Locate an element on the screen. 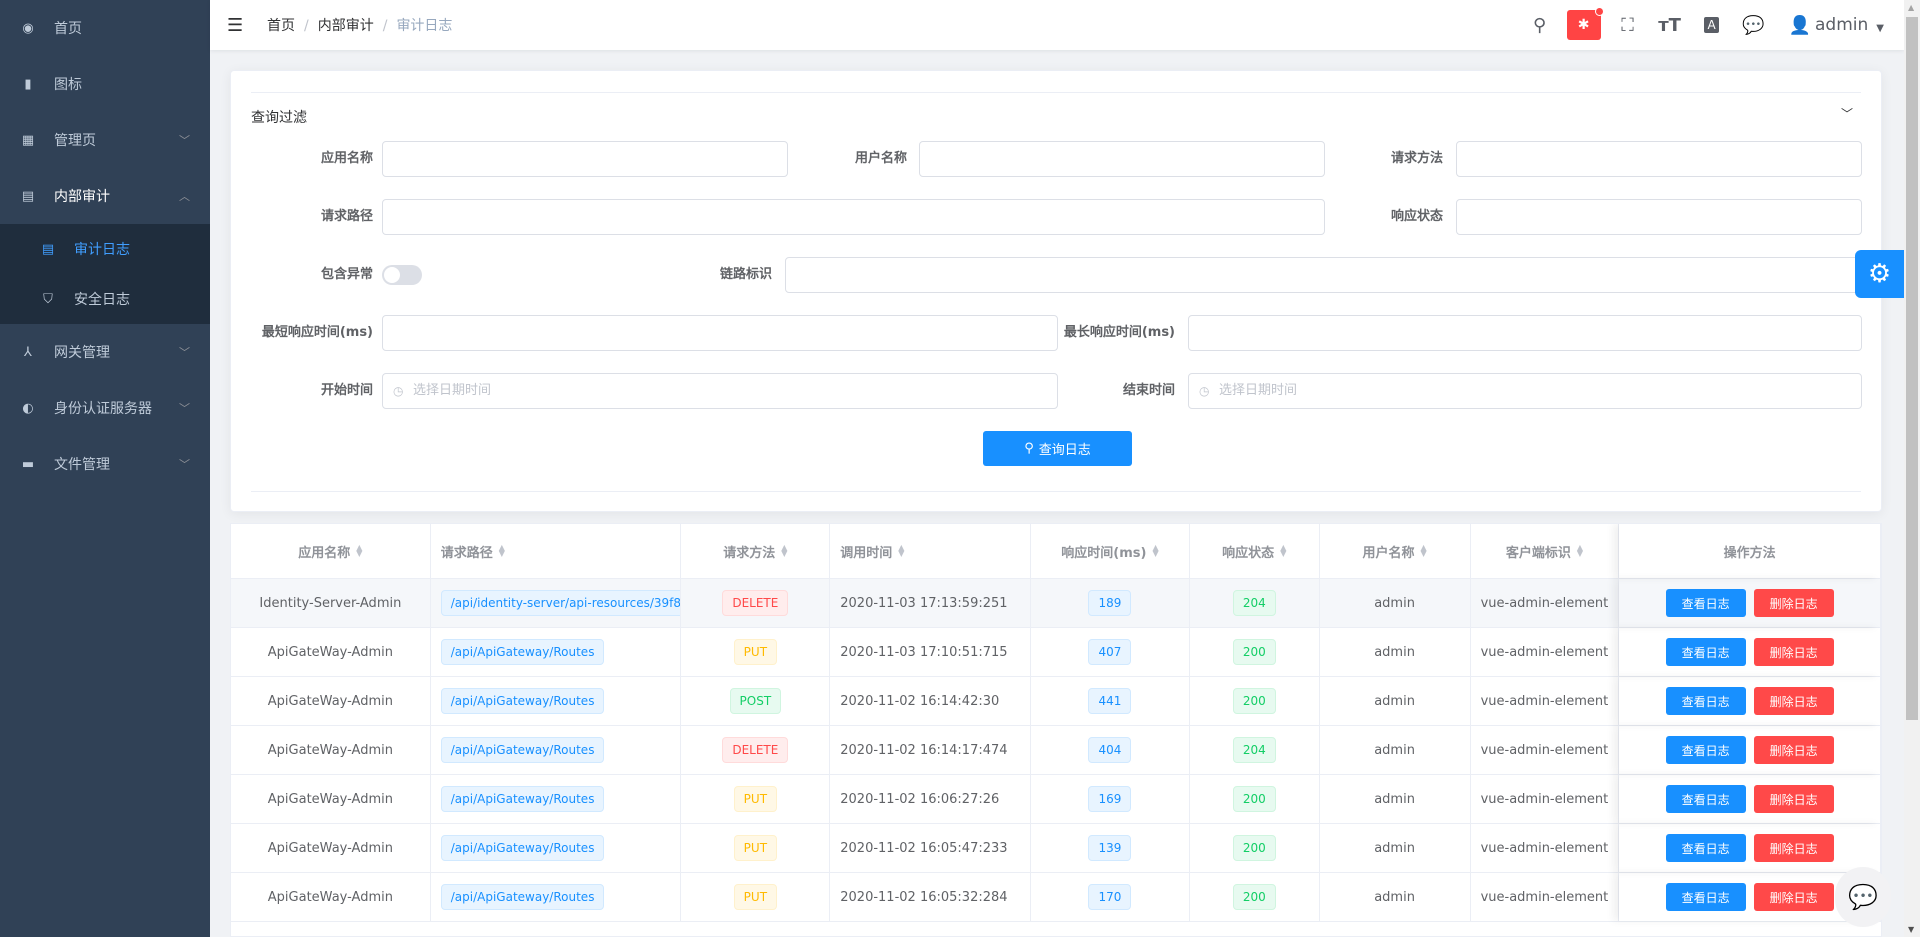 This screenshot has width=1920, height=937. duration-tag: 169 is located at coordinates (1110, 799).